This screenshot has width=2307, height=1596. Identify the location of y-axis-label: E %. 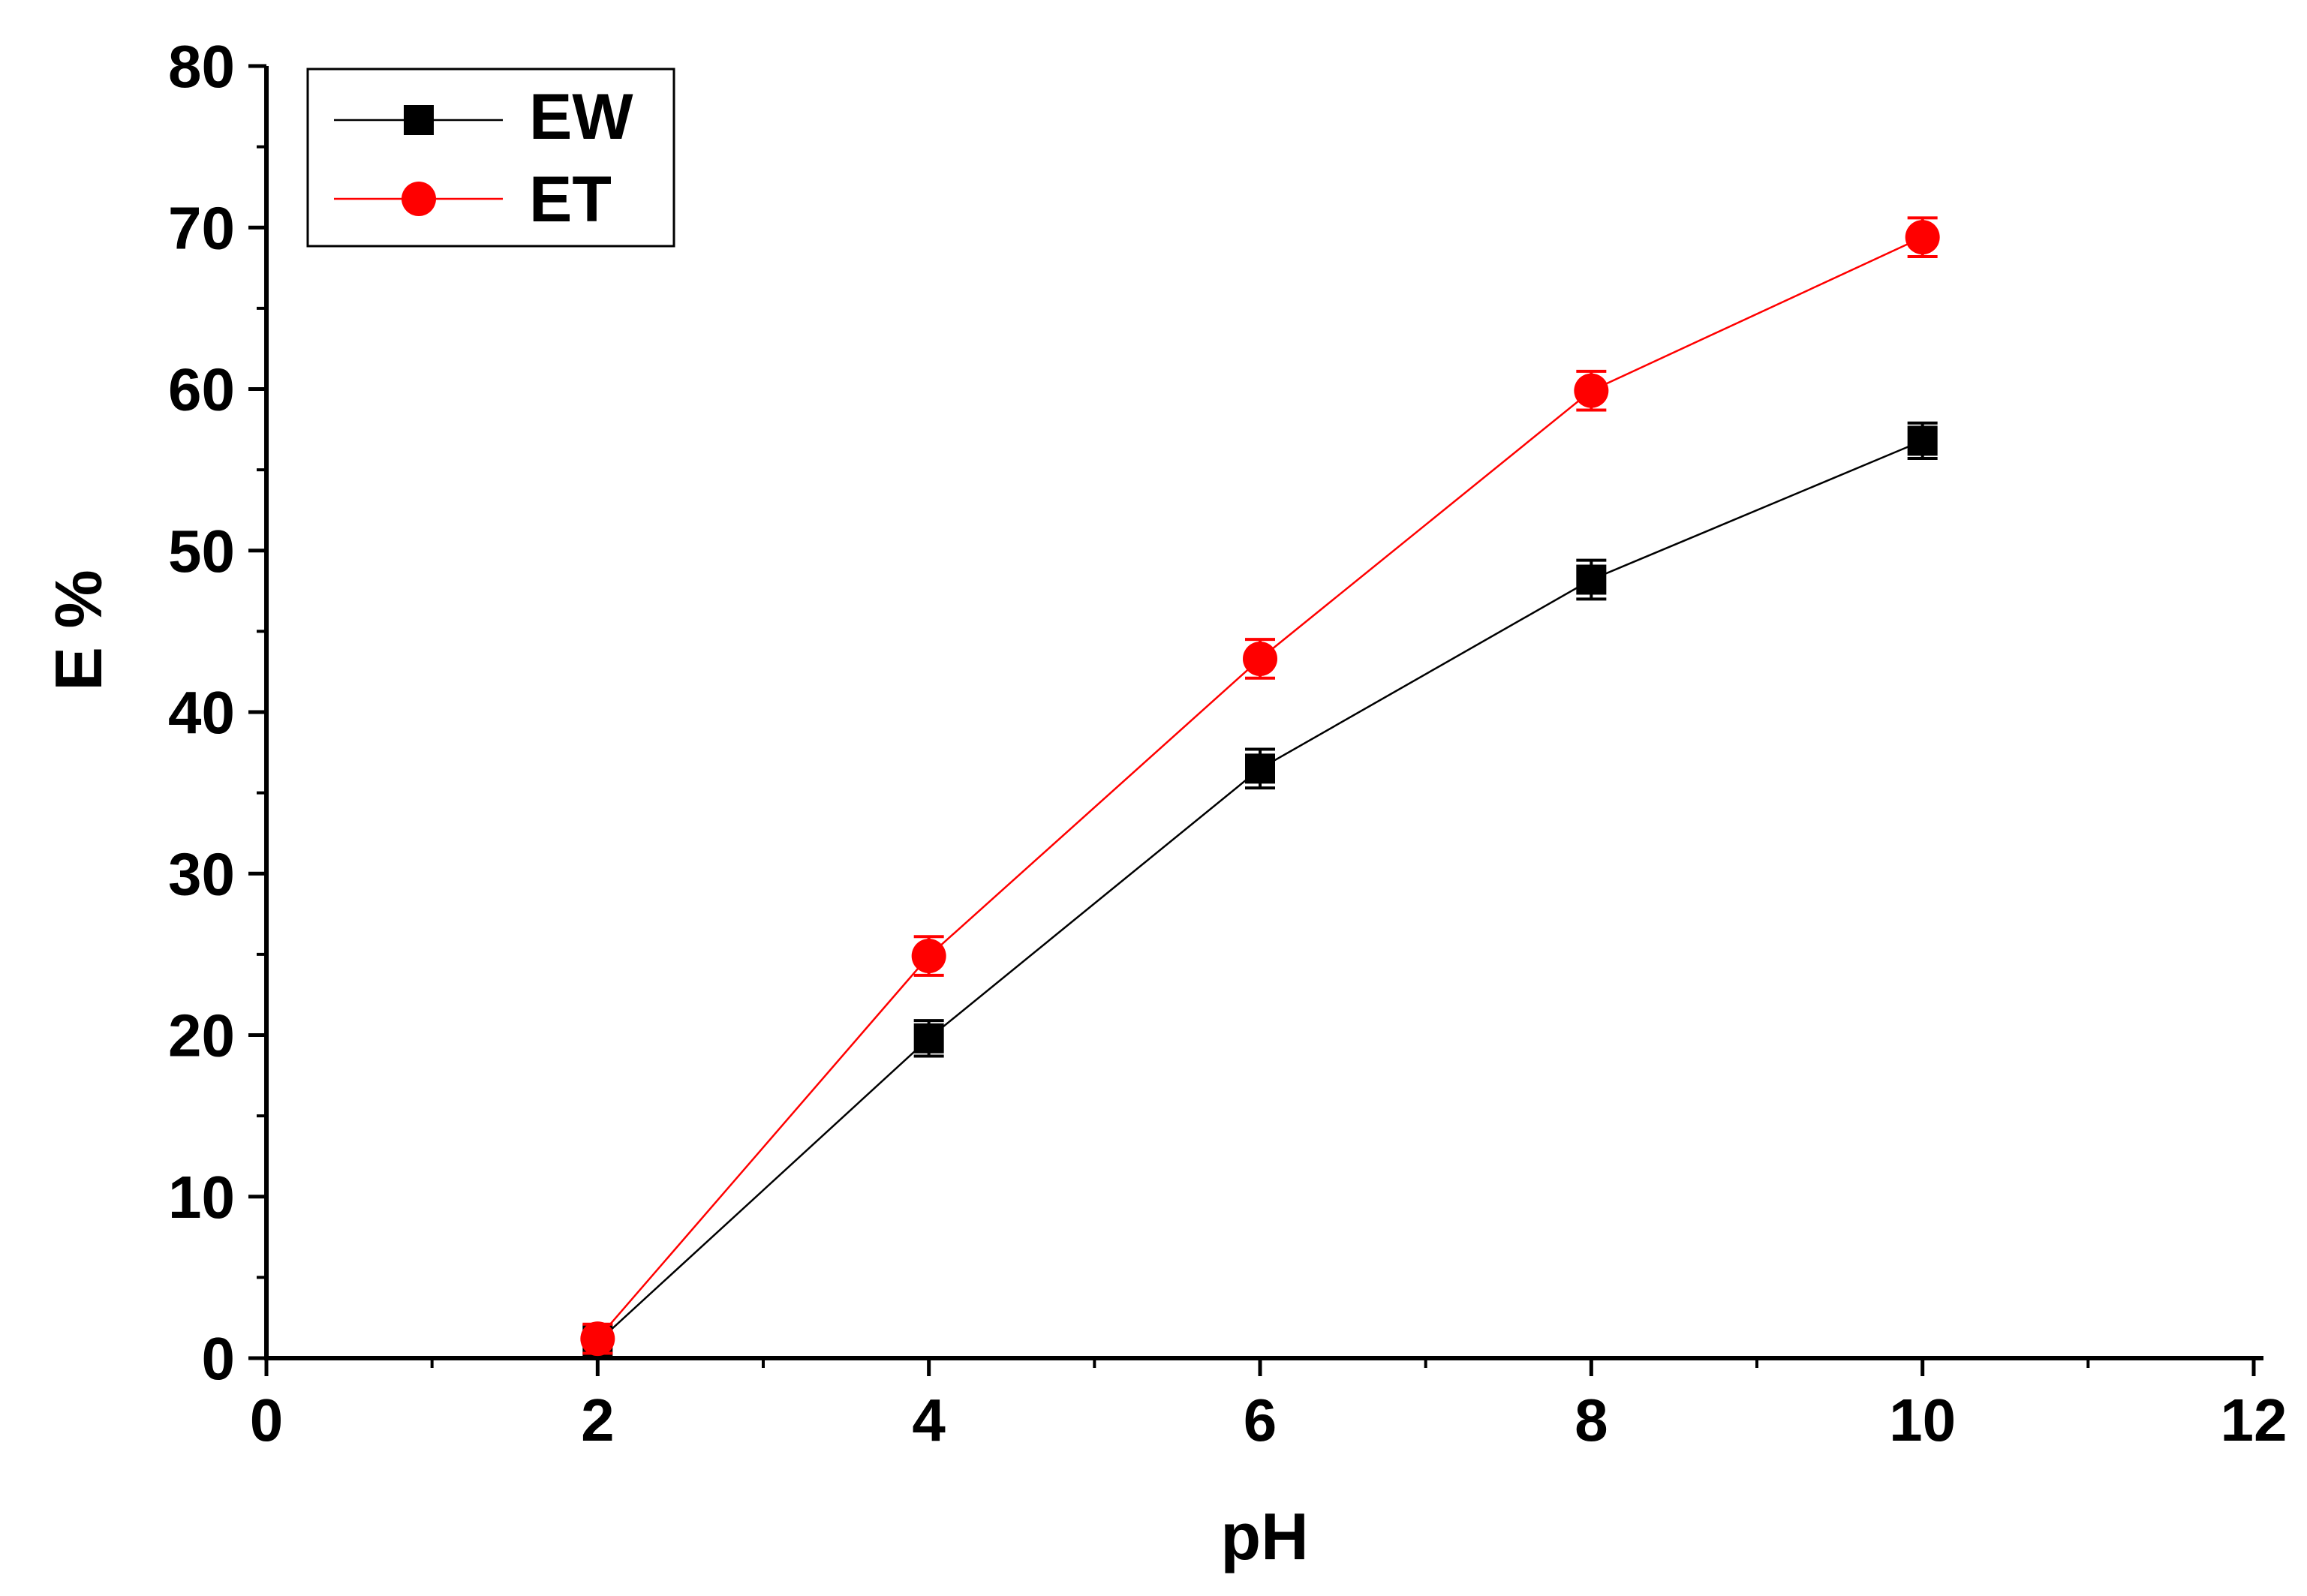
(78, 630).